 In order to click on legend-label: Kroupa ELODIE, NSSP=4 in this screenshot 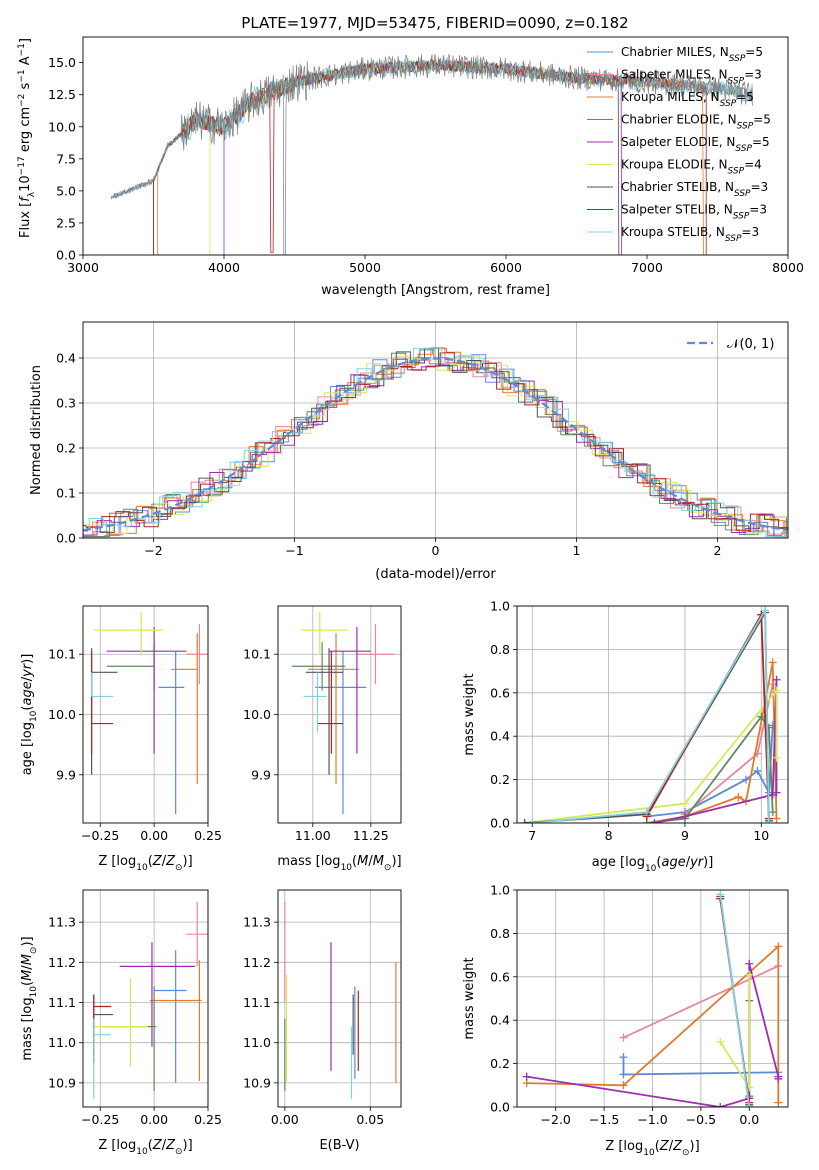, I will do `click(691, 167)`.